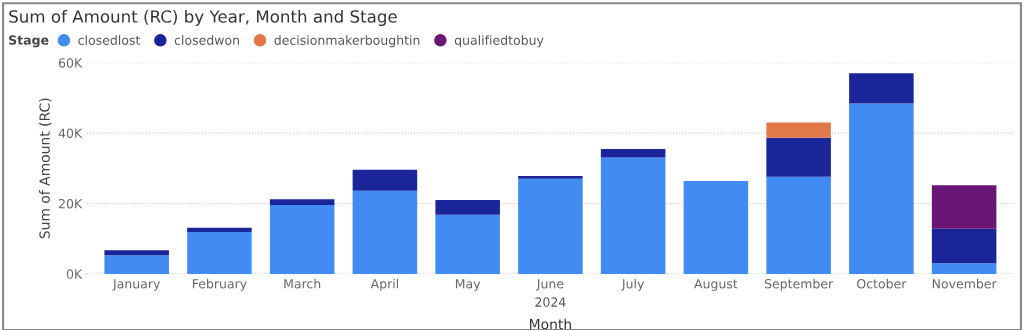  Describe the element at coordinates (206, 40) in the screenshot. I see `legend-label: closedwon` at that location.